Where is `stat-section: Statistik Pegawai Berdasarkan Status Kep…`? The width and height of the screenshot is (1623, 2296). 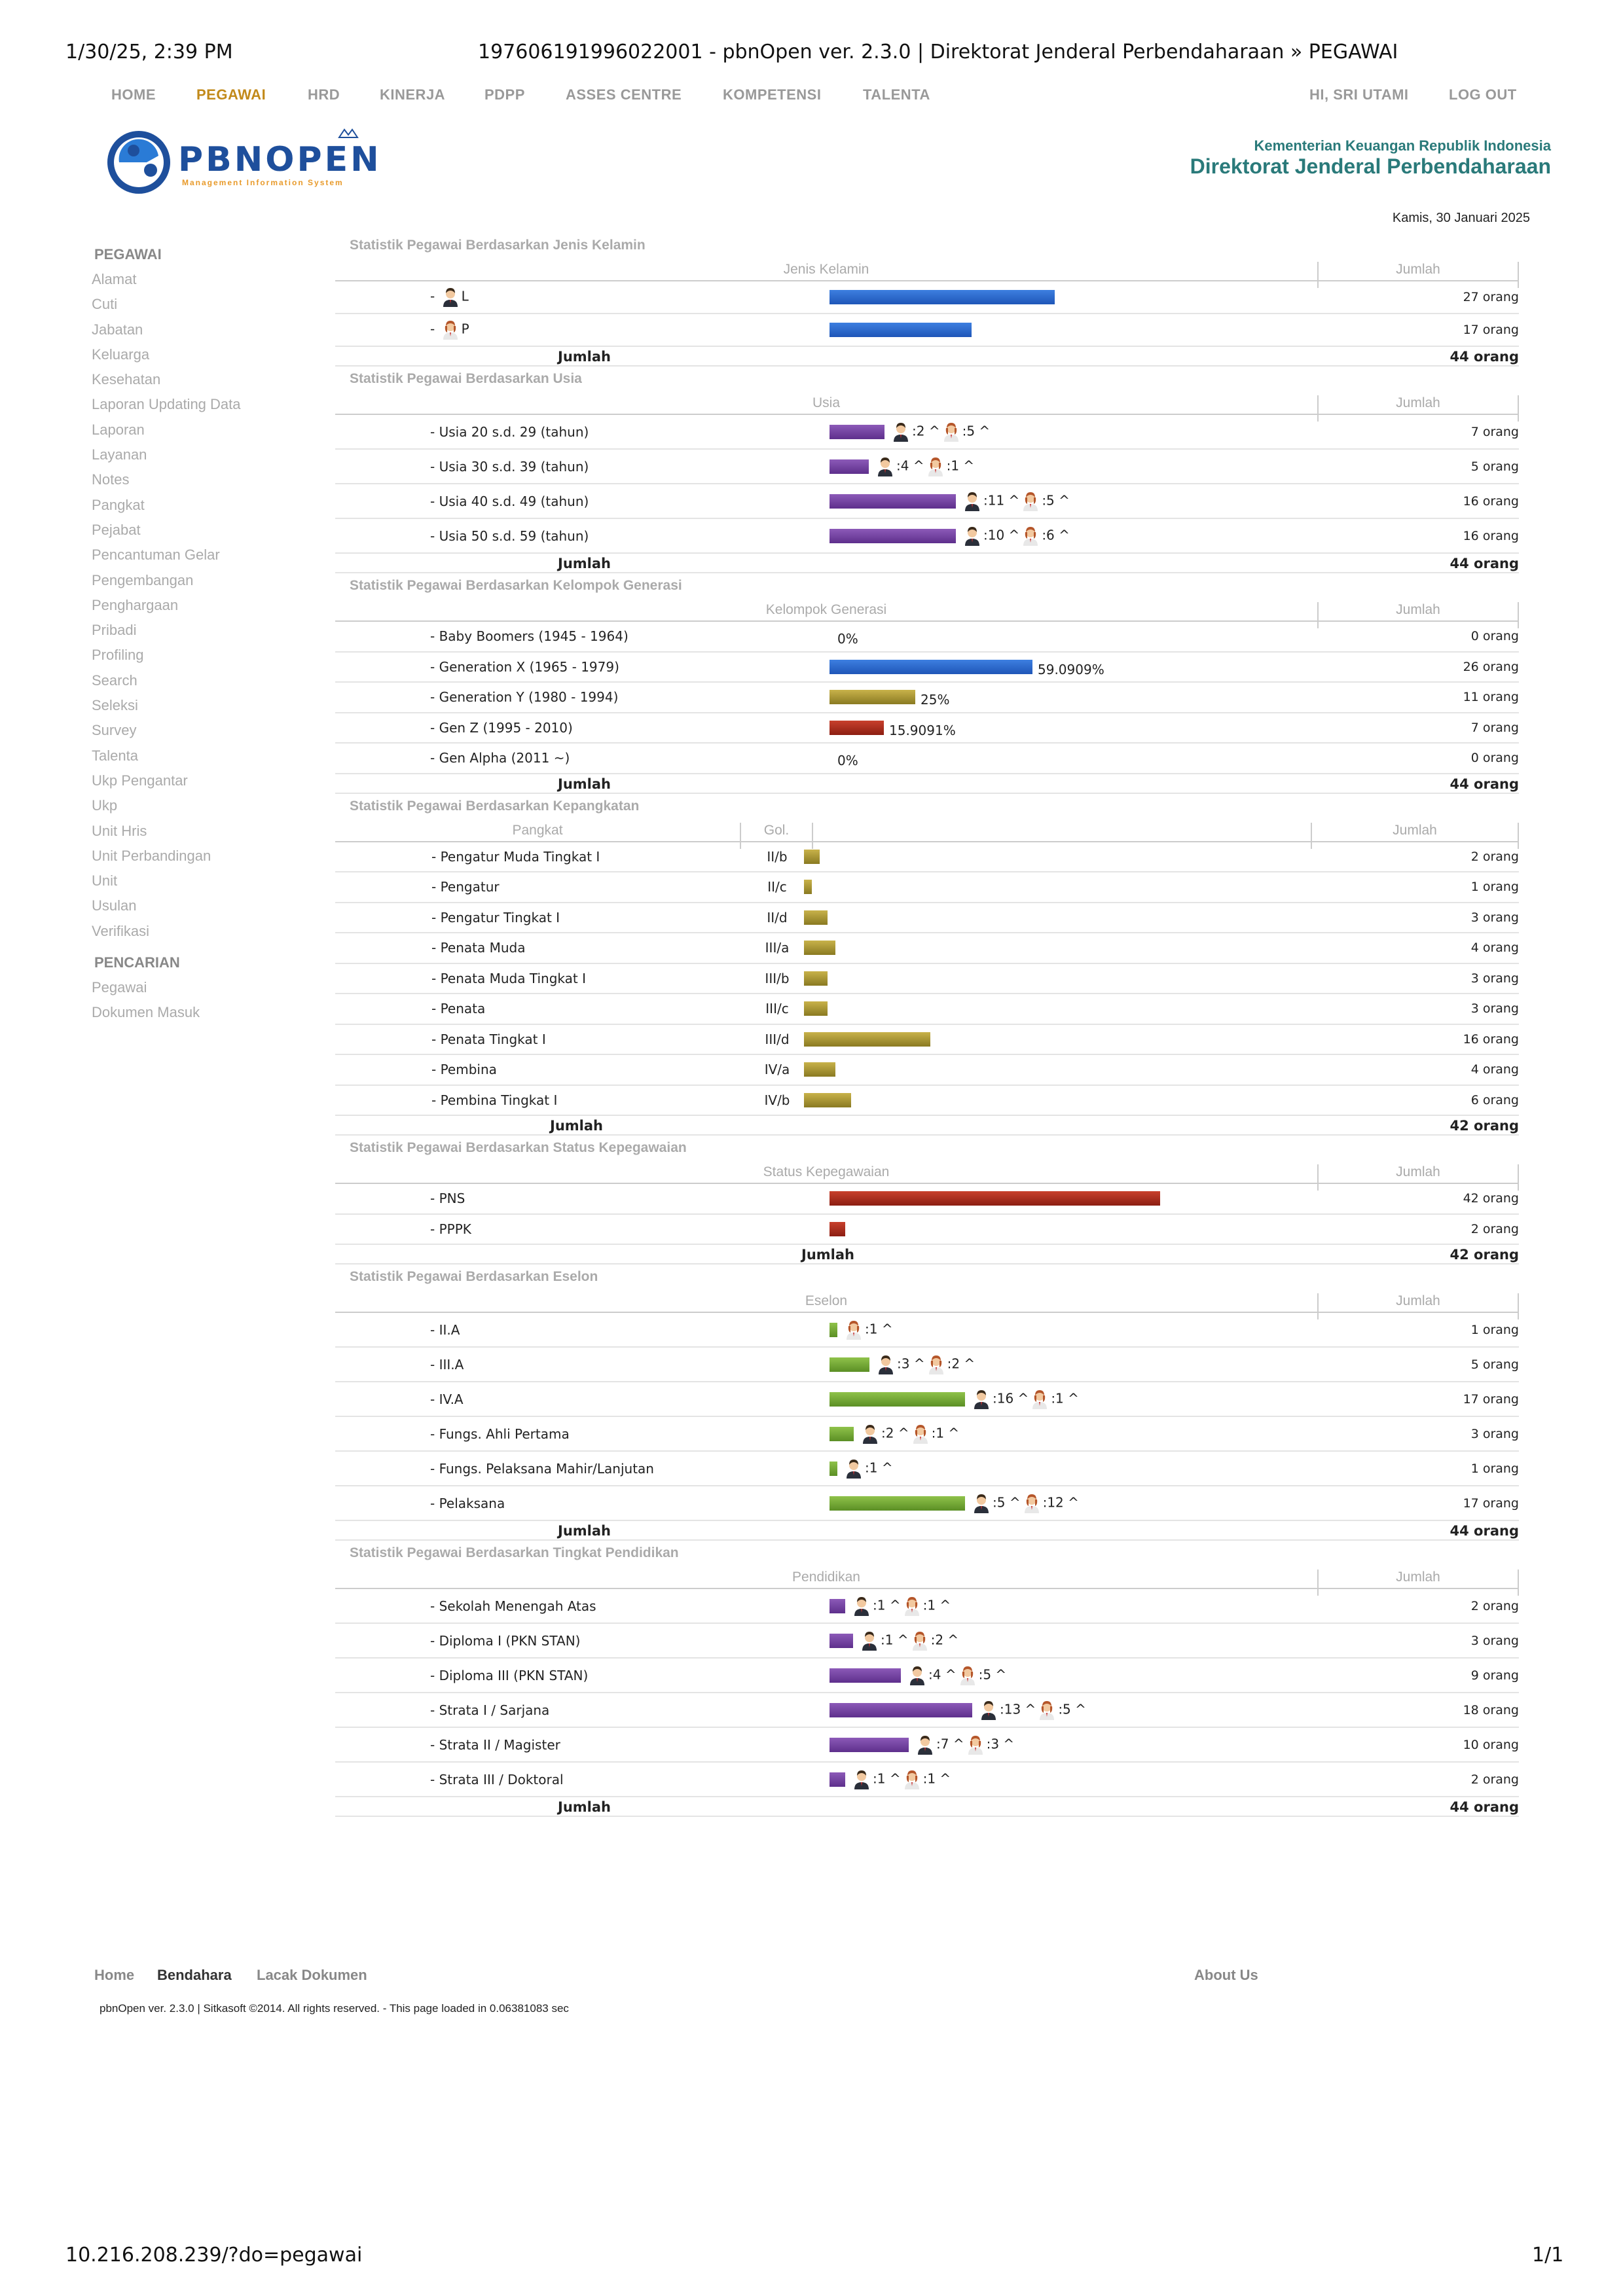 stat-section: Statistik Pegawai Berdasarkan Status Kep… is located at coordinates (927, 1201).